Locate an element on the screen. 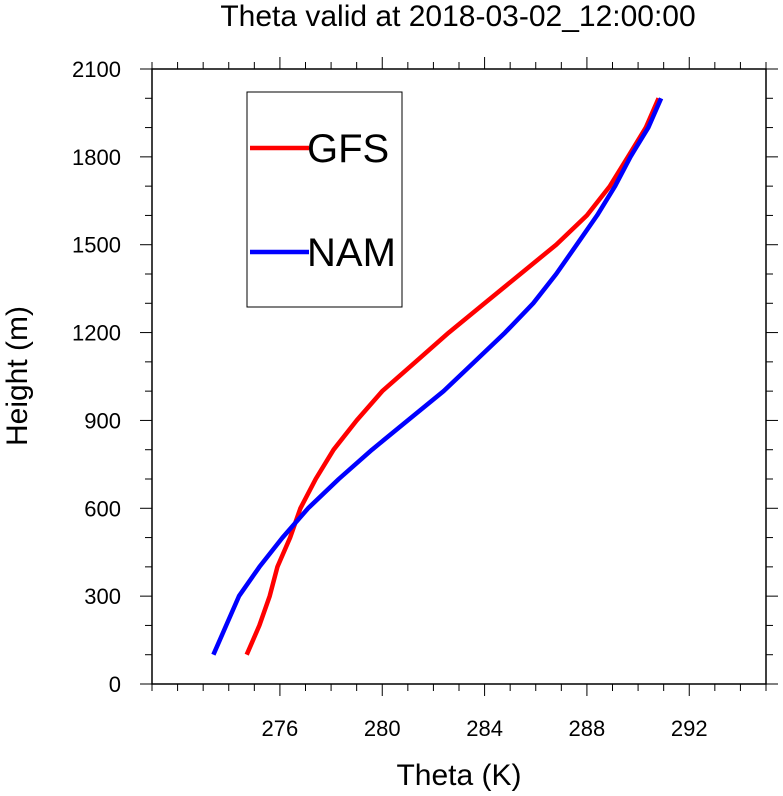  x-tick-labels: 276 280 284 288 292 is located at coordinates (485, 728).